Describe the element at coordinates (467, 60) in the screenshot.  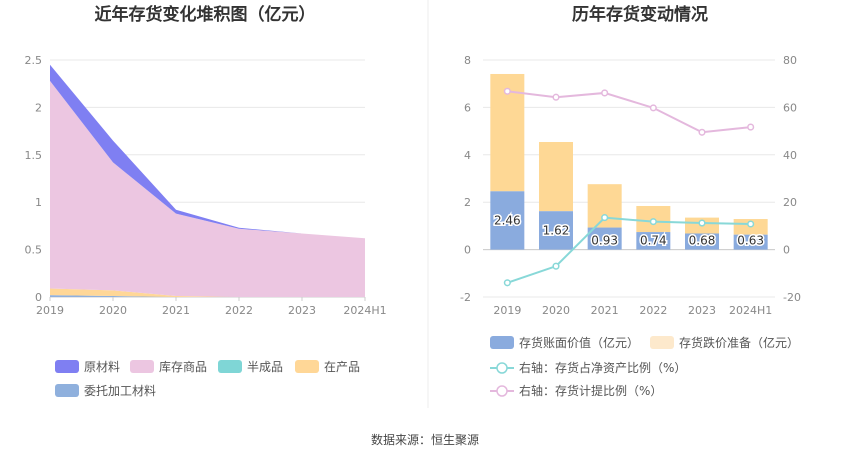
I see `right-y-tick-label: 8` at that location.